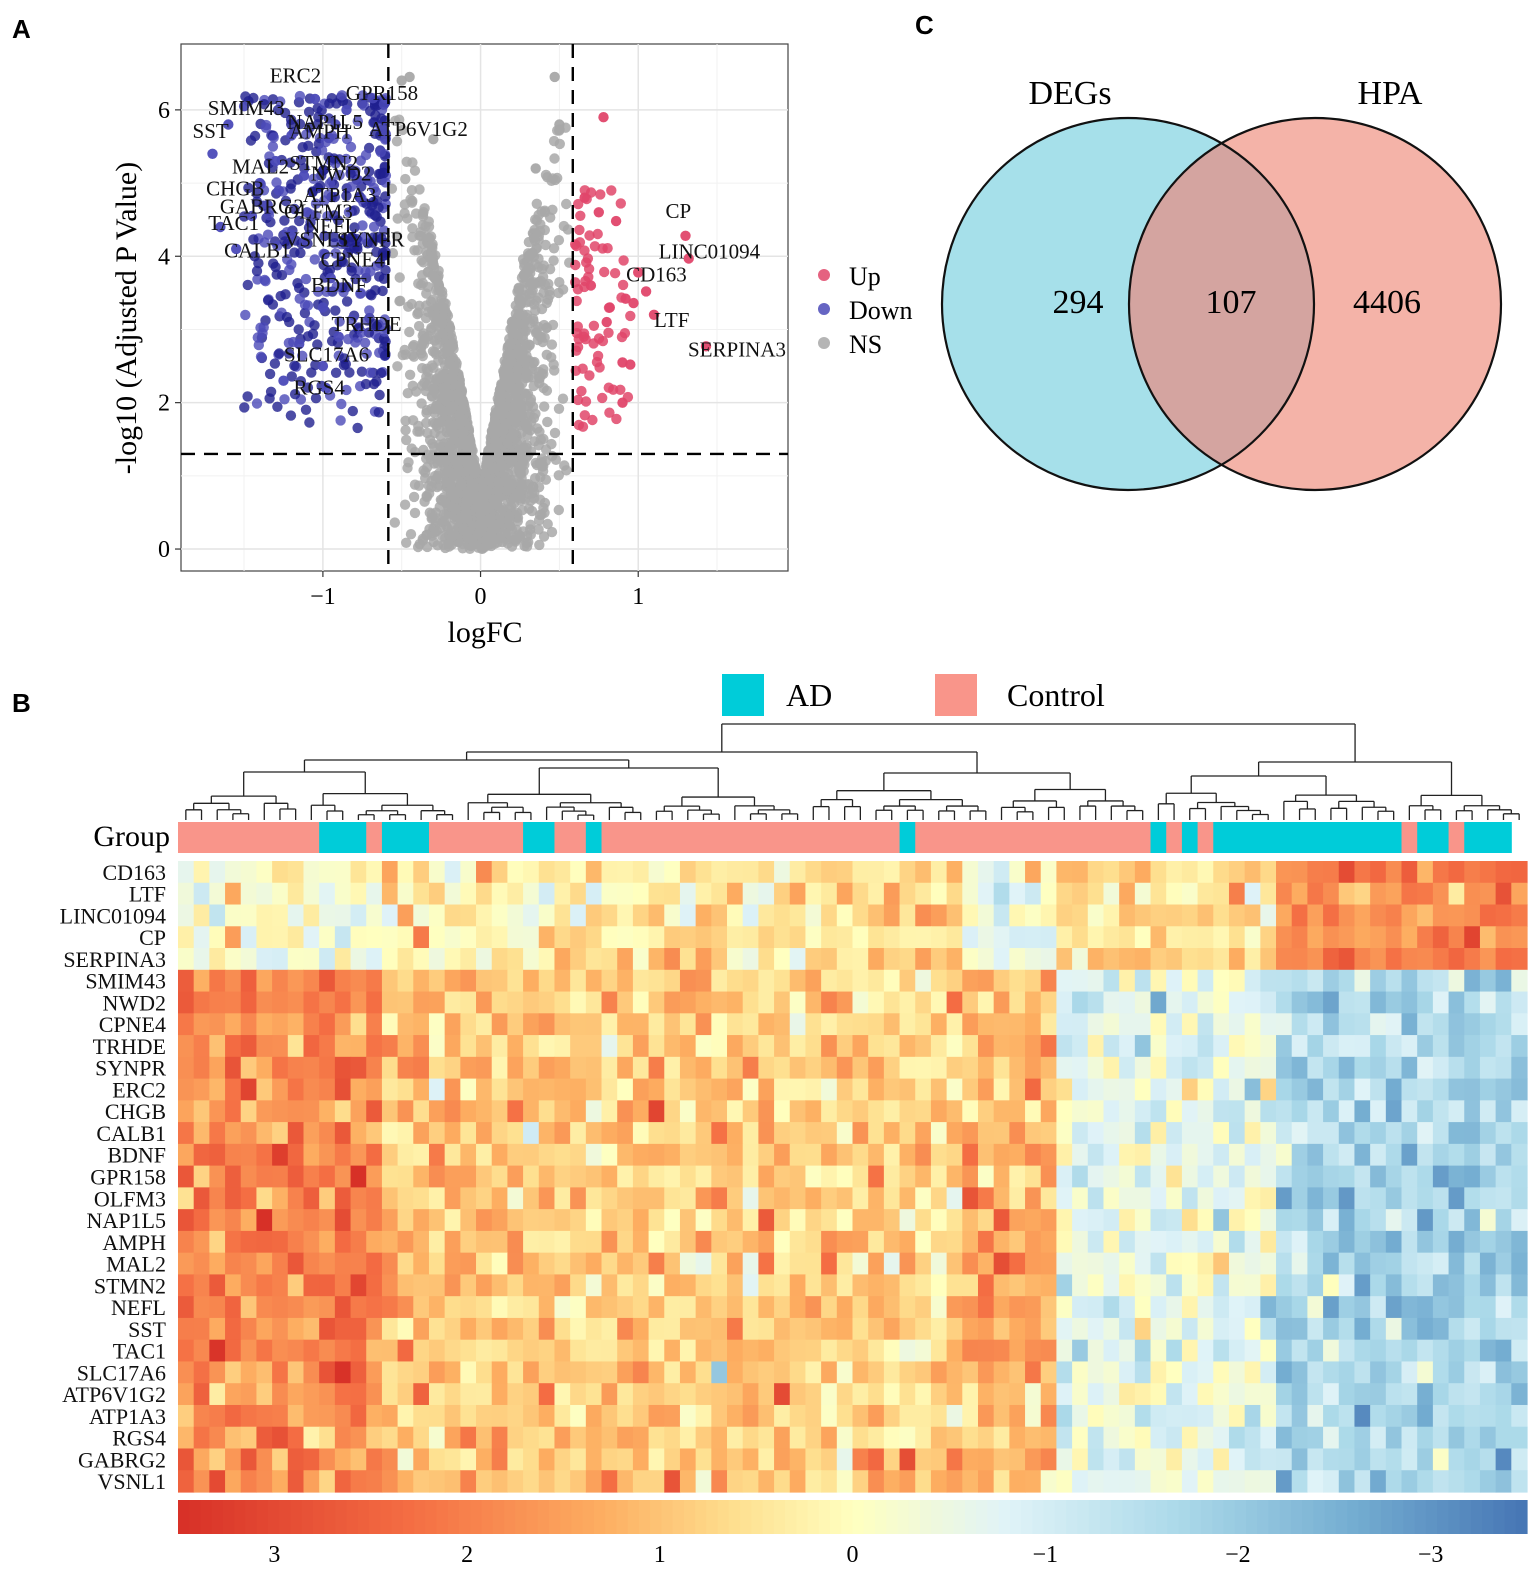  I want to click on group-segment-ad, so click(1158, 837).